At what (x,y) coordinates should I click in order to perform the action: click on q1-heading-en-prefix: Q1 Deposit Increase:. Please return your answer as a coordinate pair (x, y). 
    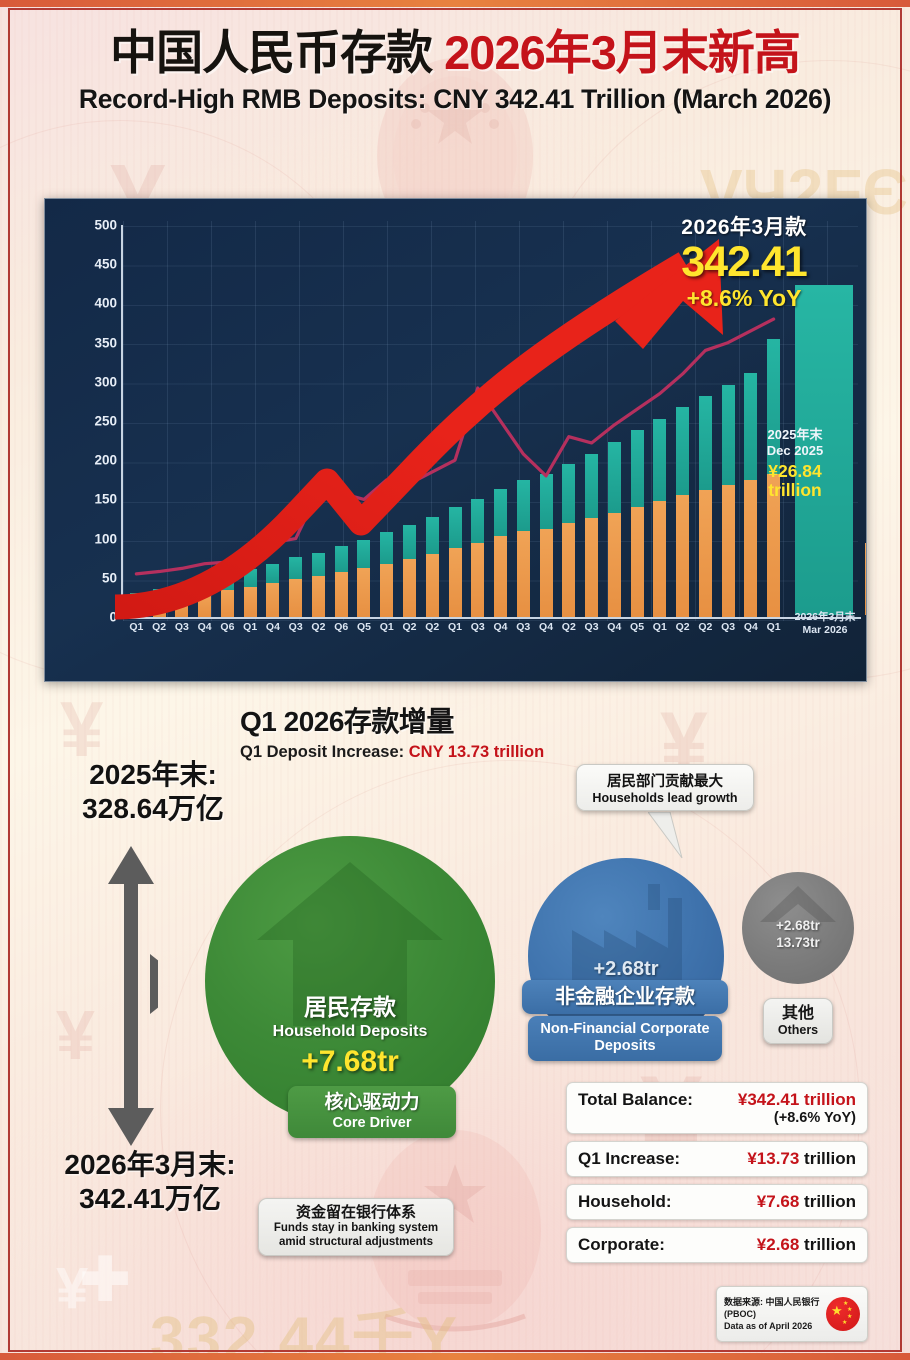
    Looking at the image, I should click on (324, 752).